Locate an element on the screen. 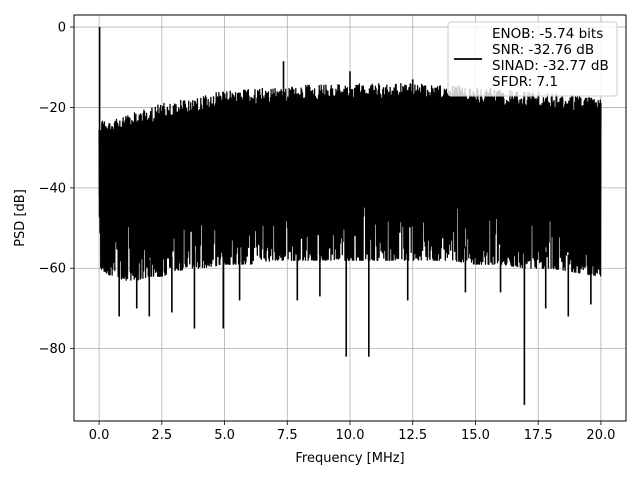  x-tick-label: 5.0 is located at coordinates (224, 435).